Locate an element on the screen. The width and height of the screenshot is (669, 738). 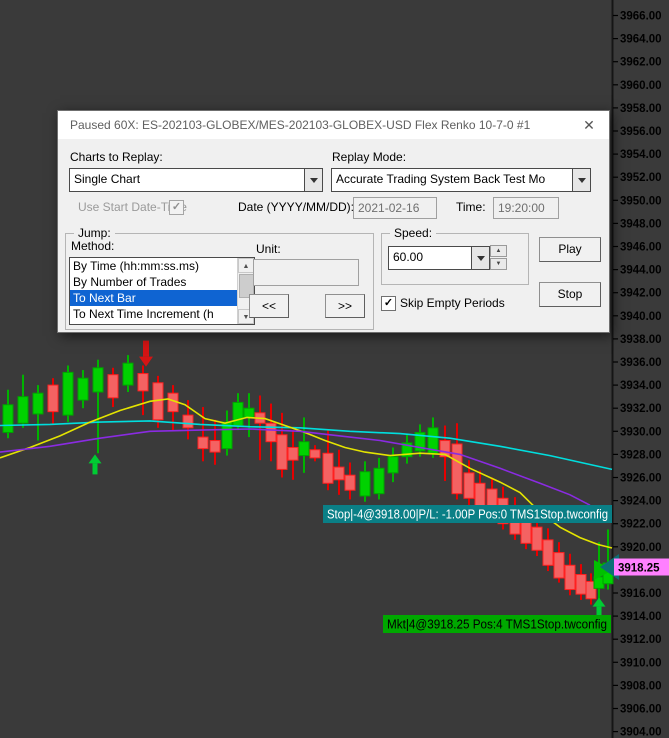
time-label: Time: is located at coordinates (471, 207).